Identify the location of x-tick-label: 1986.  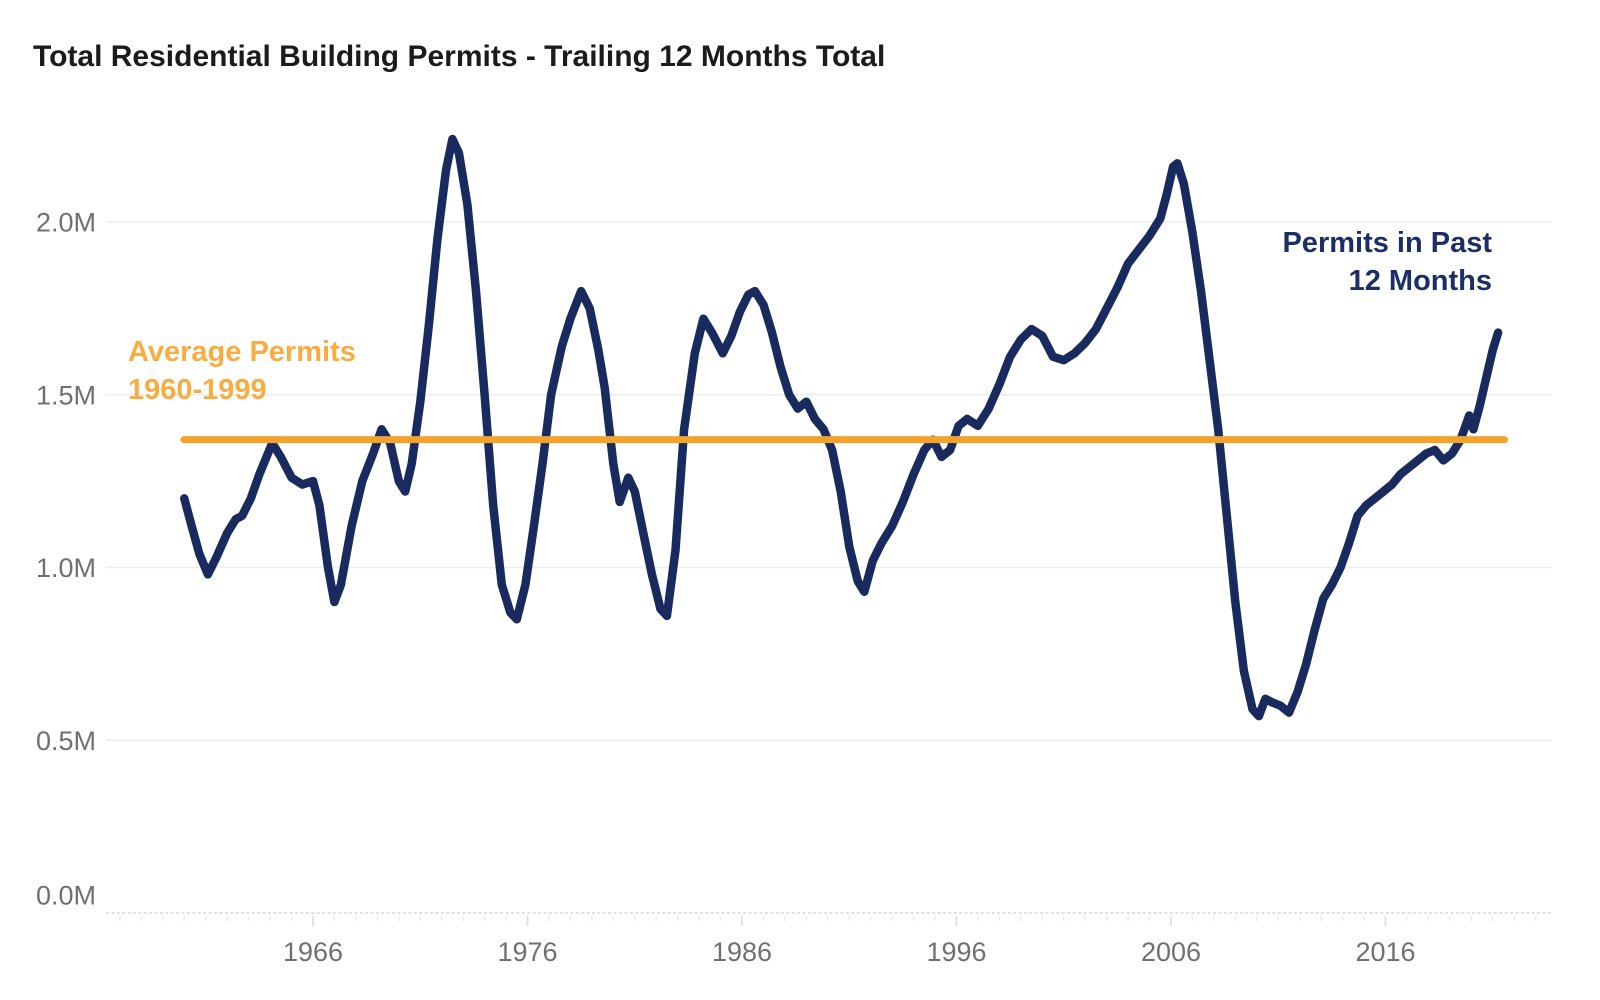
(742, 952).